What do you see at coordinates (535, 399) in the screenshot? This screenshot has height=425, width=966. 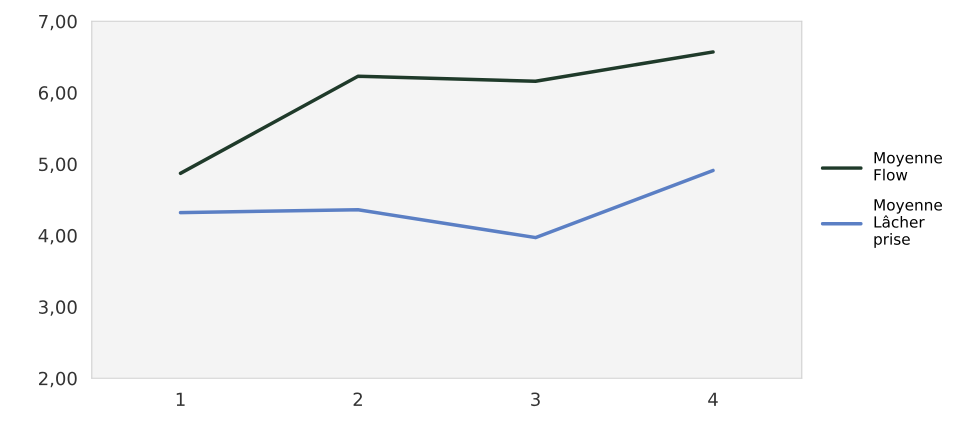 I see `x-tick-label: 3` at bounding box center [535, 399].